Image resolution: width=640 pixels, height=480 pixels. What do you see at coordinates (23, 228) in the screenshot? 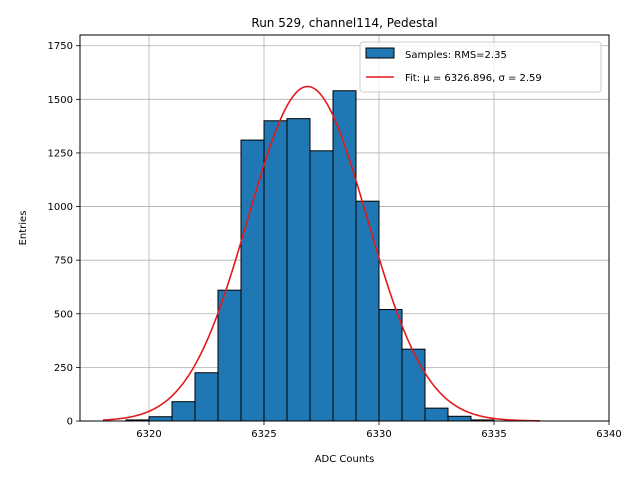
I see `y-axis-title: Entries` at bounding box center [23, 228].